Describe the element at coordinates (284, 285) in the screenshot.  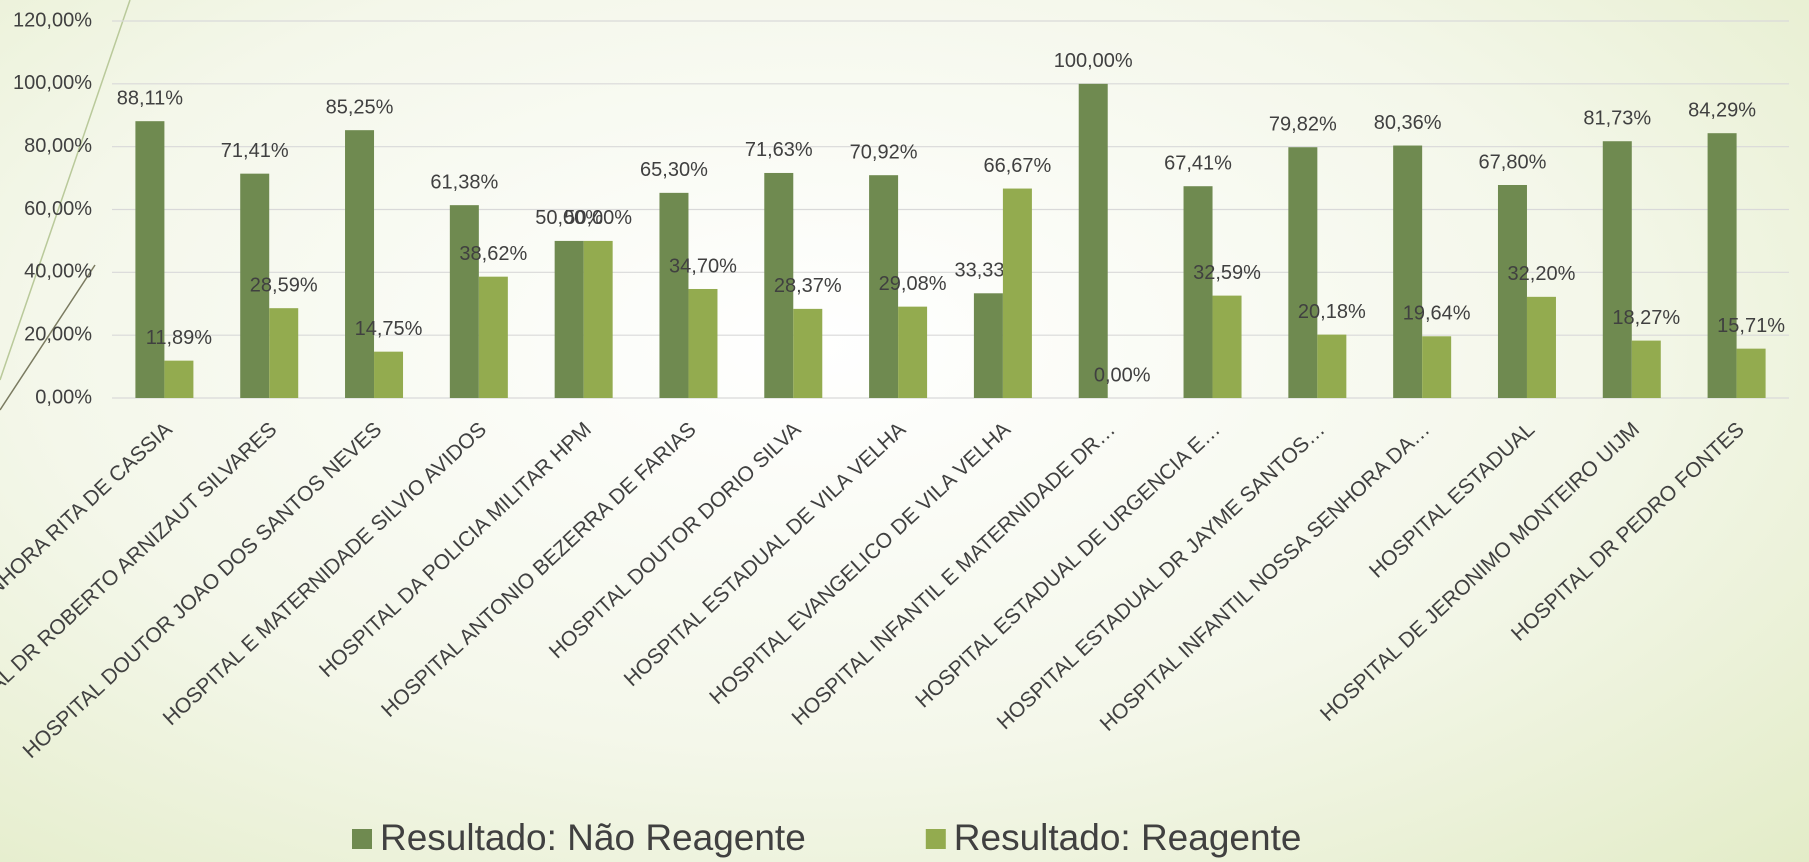
I see `data-label: 28,59%` at that location.